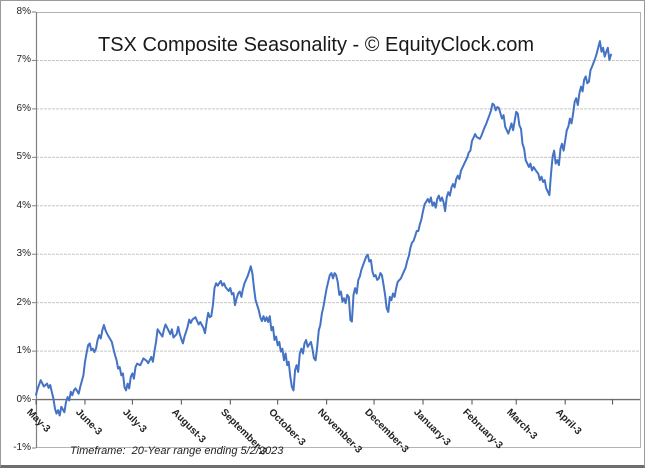 The width and height of the screenshot is (645, 468). I want to click on y-axis-label: 0%, so click(23, 399).